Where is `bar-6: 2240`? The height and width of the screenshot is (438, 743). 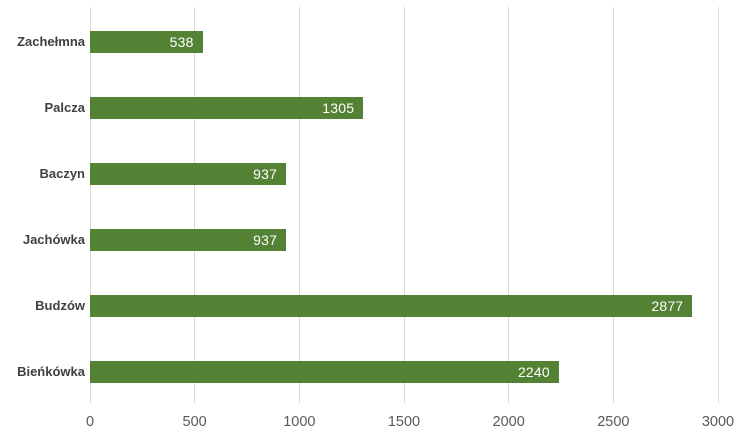 bar-6: 2240 is located at coordinates (324, 372).